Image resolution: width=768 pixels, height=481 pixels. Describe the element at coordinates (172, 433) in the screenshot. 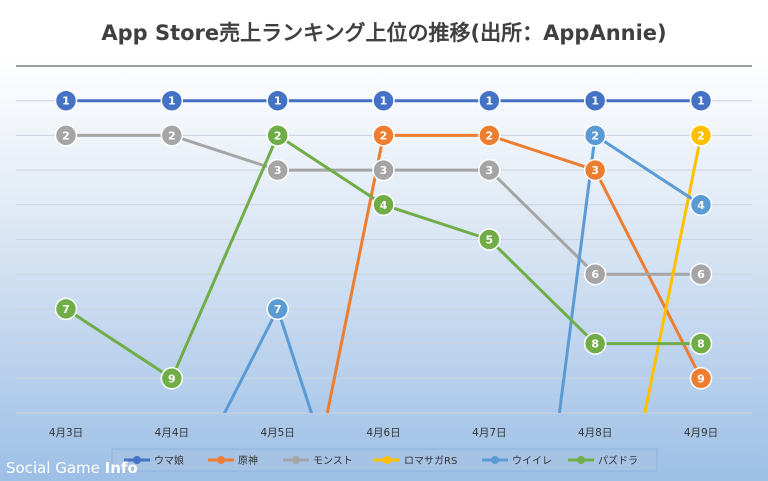

I see `x-tick-label: 4月4日` at that location.